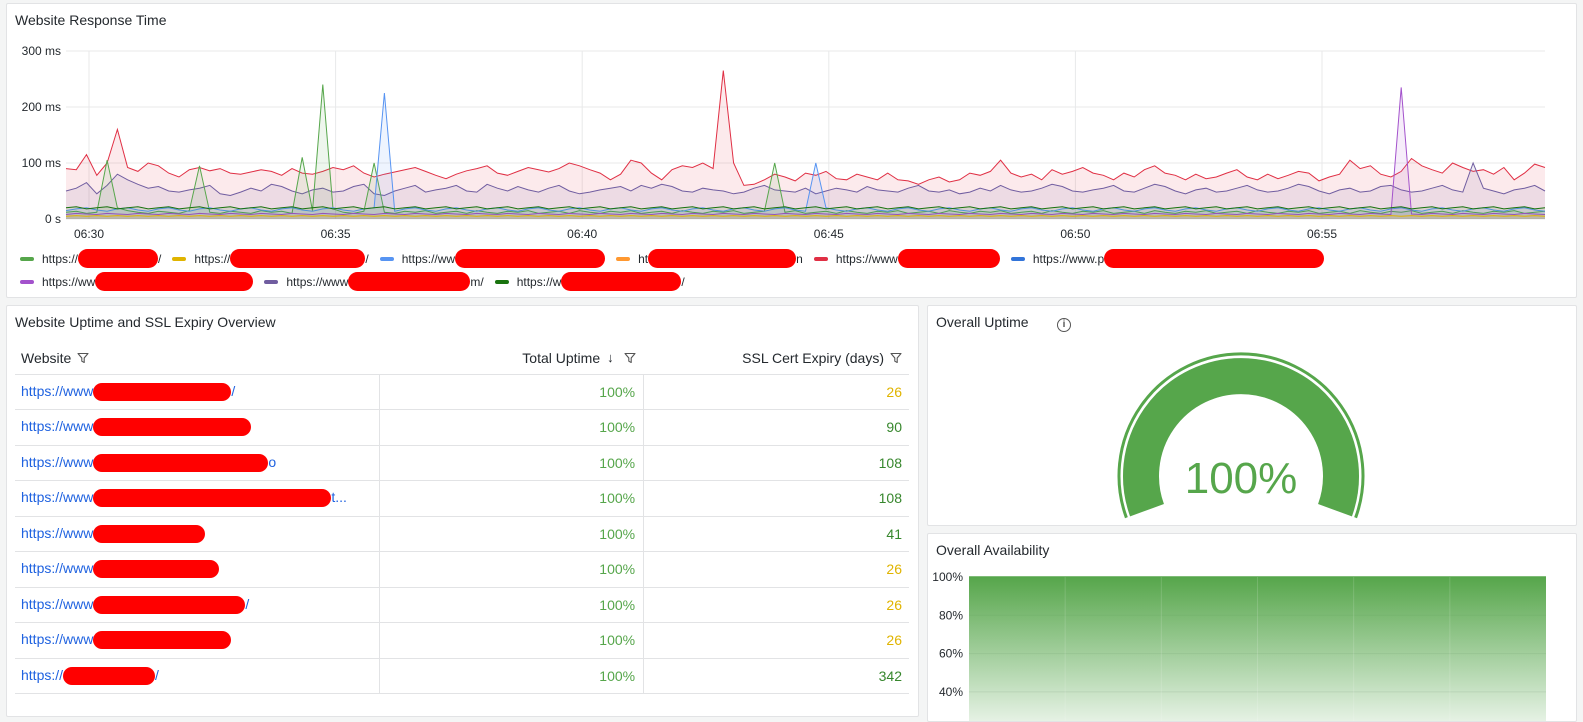 The height and width of the screenshot is (722, 1583). Describe the element at coordinates (462, 534) in the screenshot. I see `table-row: https://www 100% 41` at that location.